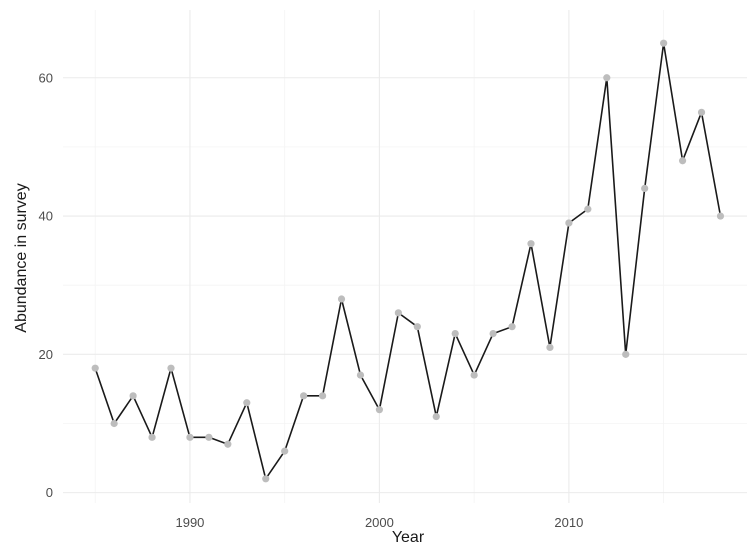  I want to click on x-tick-label: 1990, so click(189, 522).